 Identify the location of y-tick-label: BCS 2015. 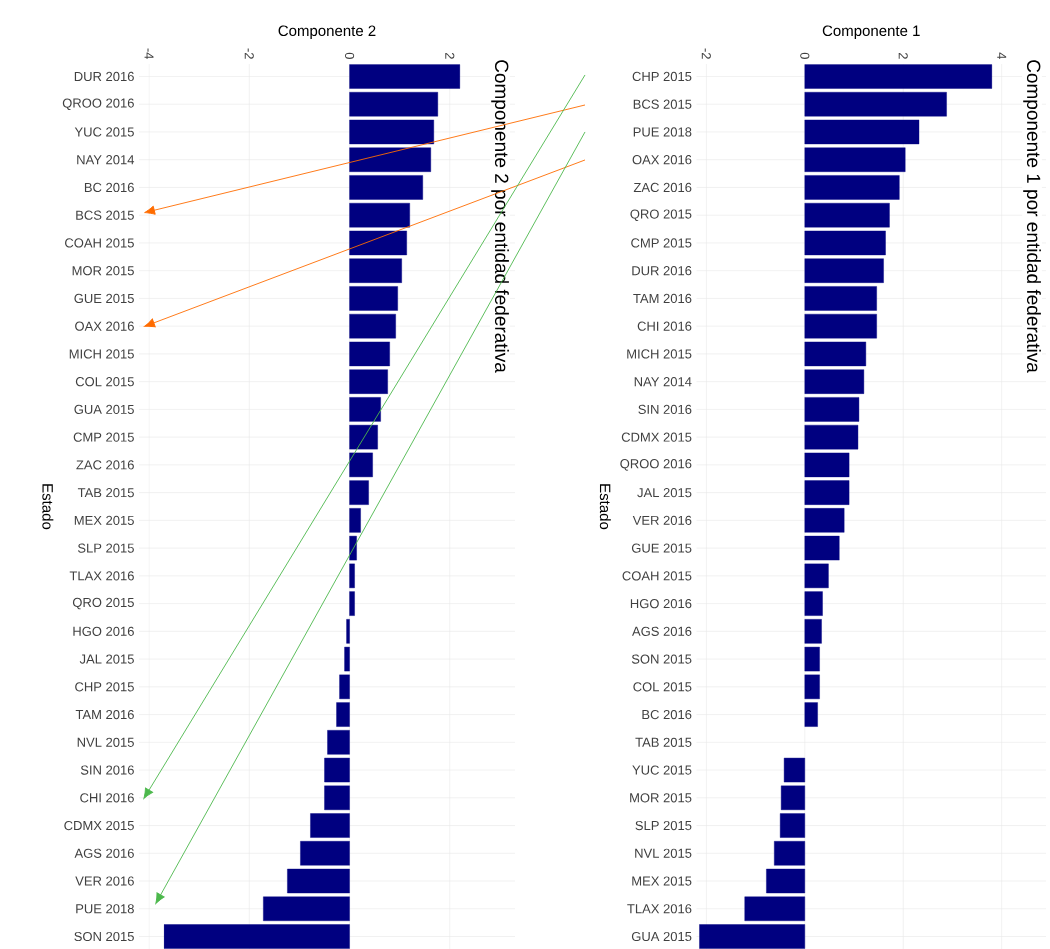
(105, 215).